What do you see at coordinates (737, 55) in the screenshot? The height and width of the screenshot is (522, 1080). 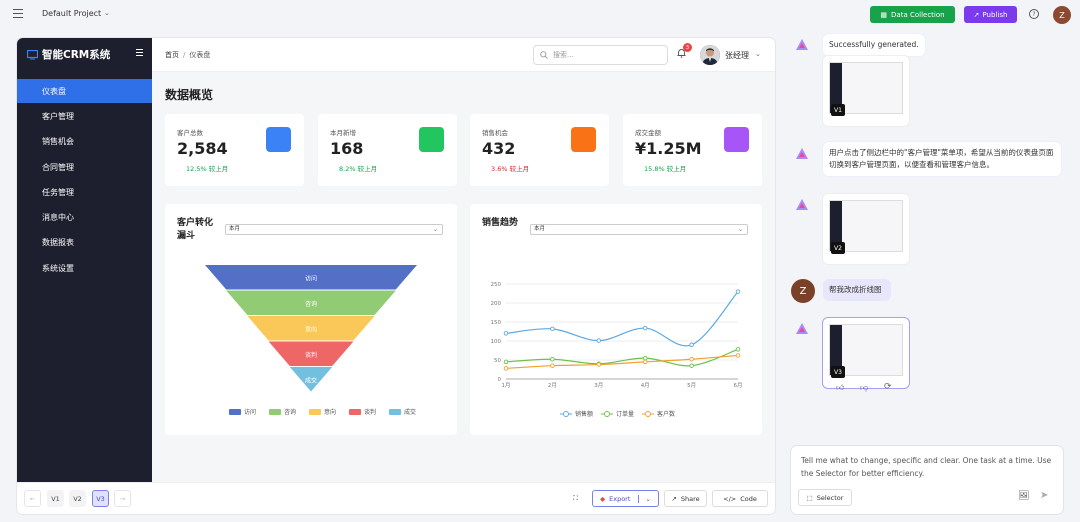 I see `user-name: 张经理` at bounding box center [737, 55].